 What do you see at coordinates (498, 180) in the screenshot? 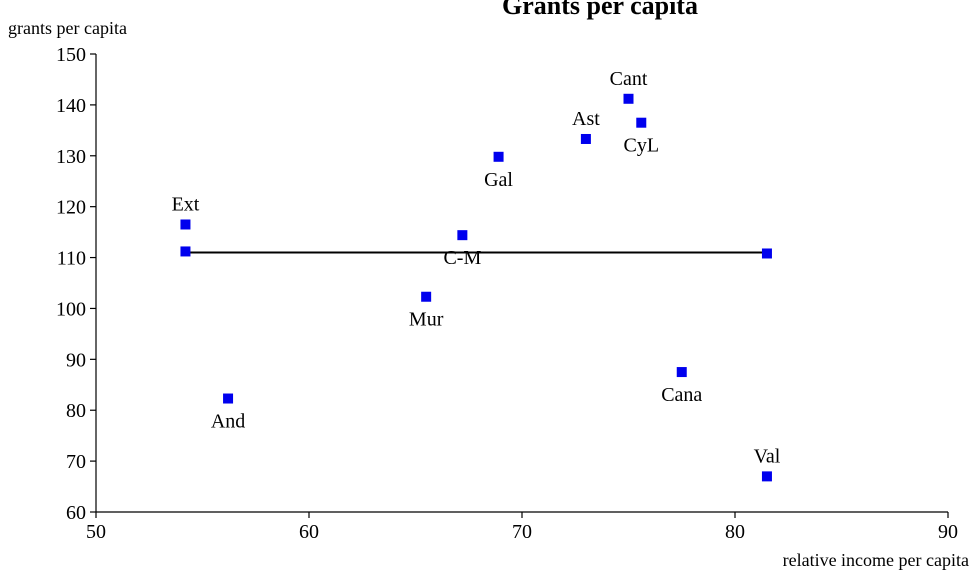
I see `point-label: Gal` at bounding box center [498, 180].